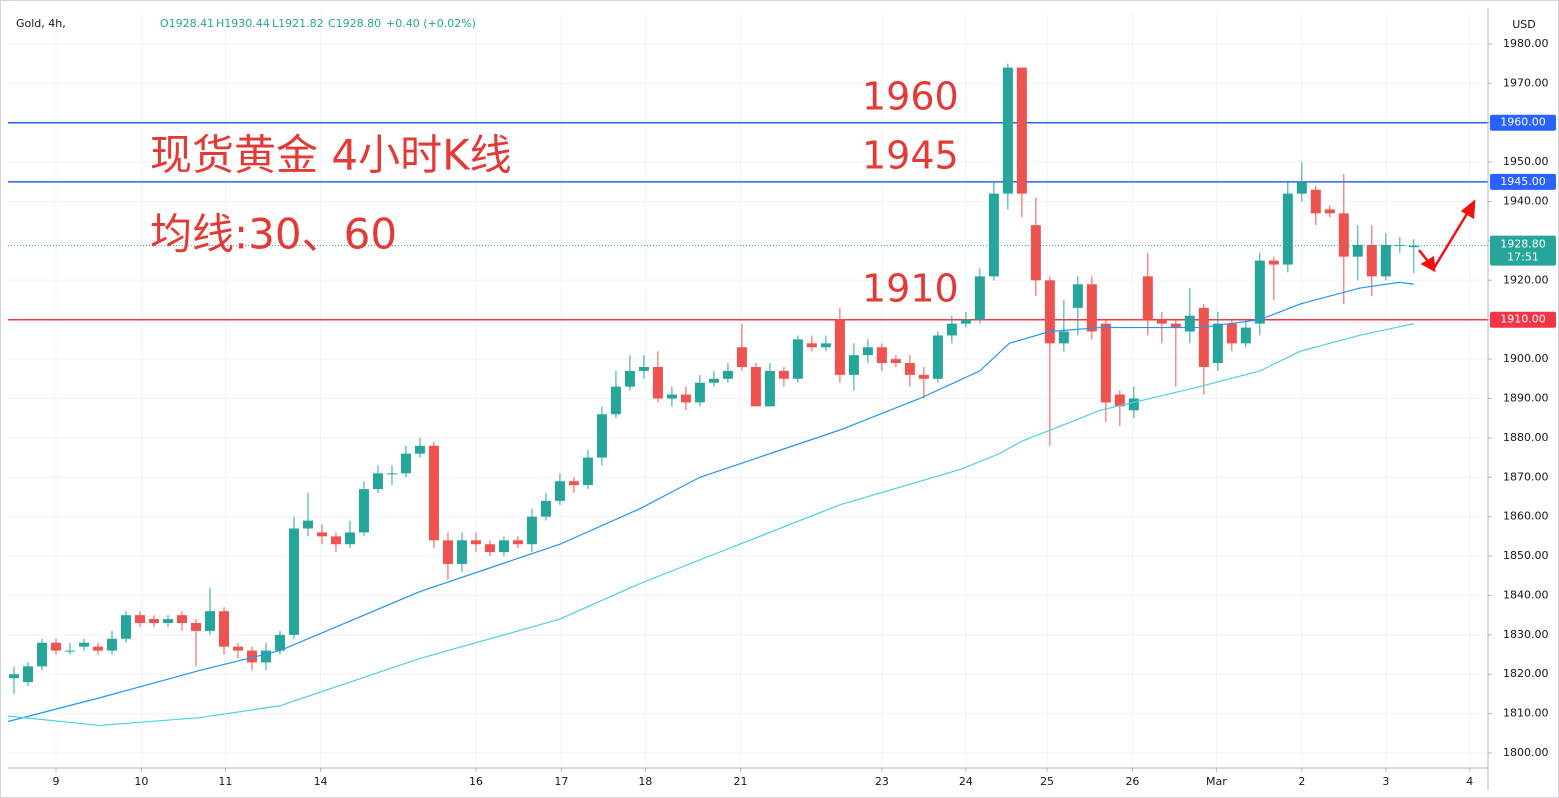  What do you see at coordinates (741, 781) in the screenshot?
I see `x-tick-label: 21` at bounding box center [741, 781].